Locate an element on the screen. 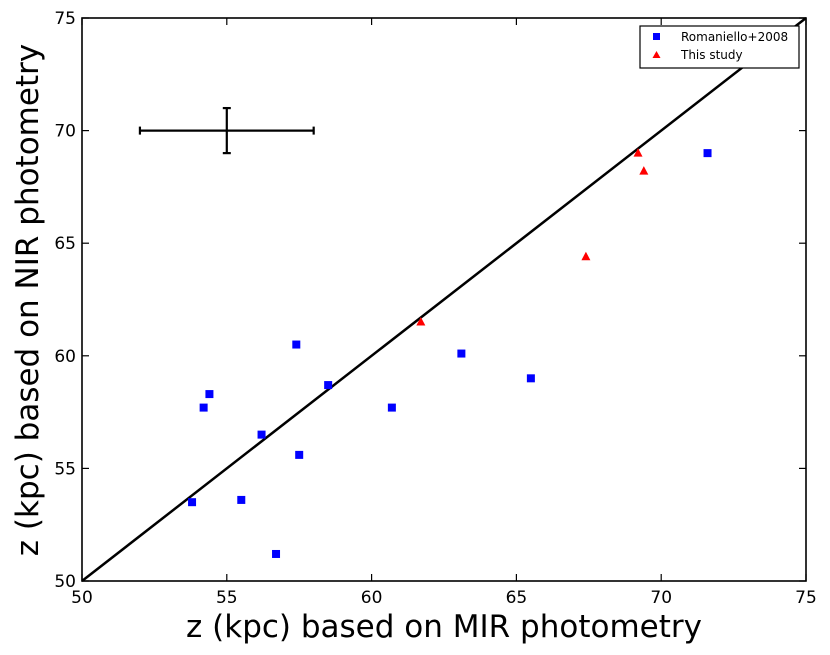 The image size is (830, 655). legend-marker-romaniello is located at coordinates (656, 36).